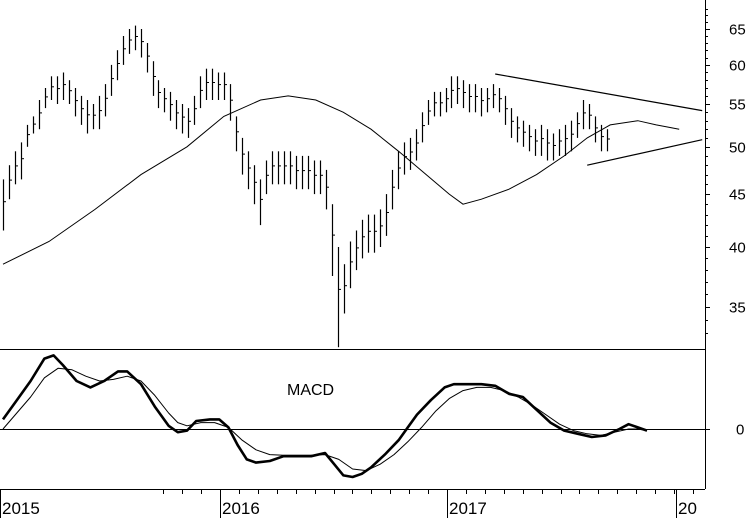 Image resolution: width=752 pixels, height=518 pixels. What do you see at coordinates (645, 152) in the screenshot?
I see `lower-trendline` at bounding box center [645, 152].